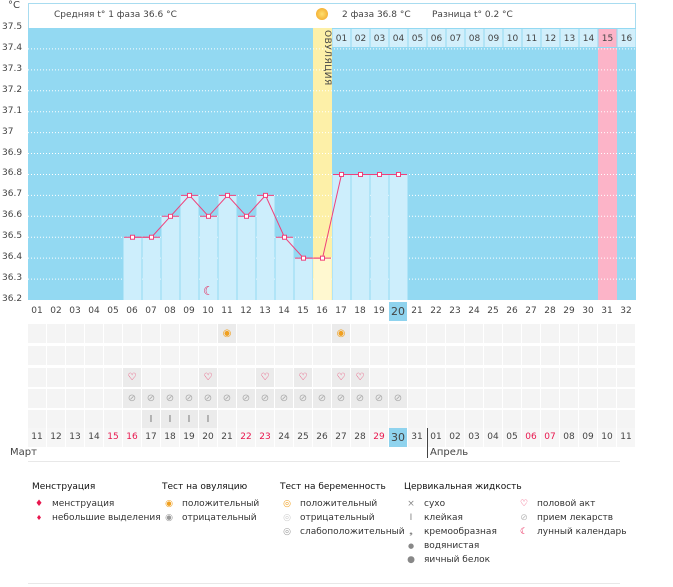 This screenshot has width=673, height=587. Describe the element at coordinates (493, 437) in the screenshot. I see `calendar-date: 04` at that location.